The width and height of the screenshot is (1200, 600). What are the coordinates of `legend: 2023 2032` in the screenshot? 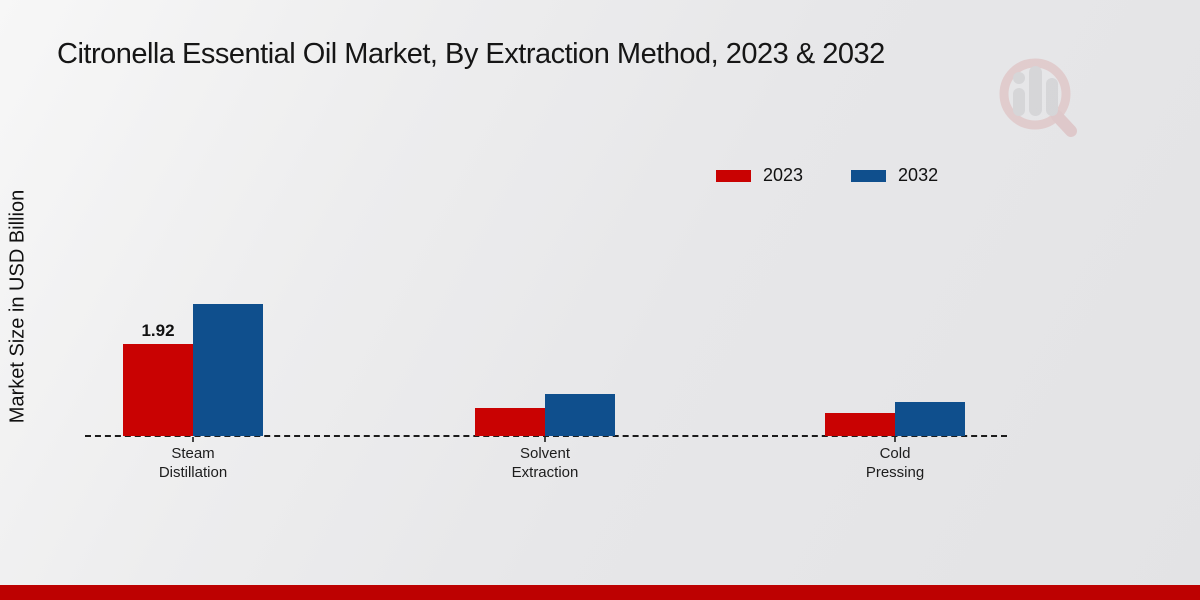 It's located at (827, 175).